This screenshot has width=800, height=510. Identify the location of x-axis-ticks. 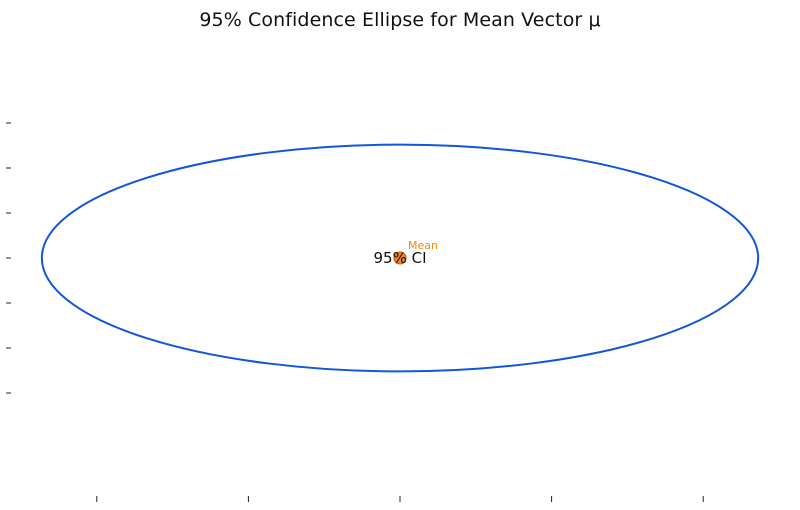
(400, 499).